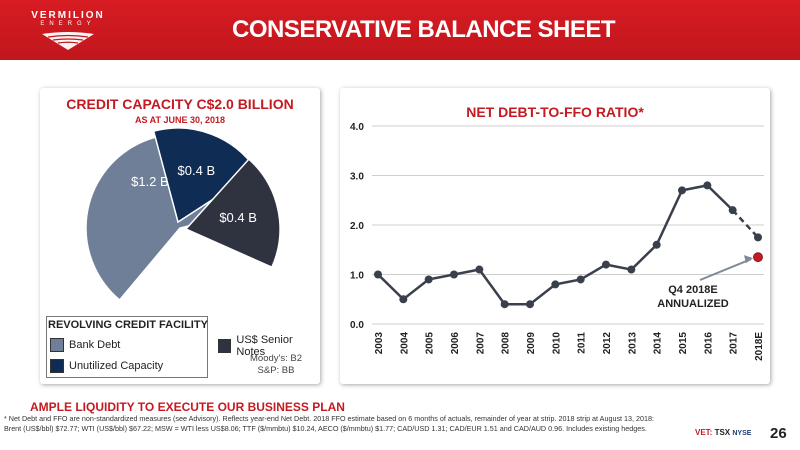 This screenshot has width=800, height=450. Describe the element at coordinates (196, 171) in the screenshot. I see `pie-label-unutilized: $0.4 B` at that location.